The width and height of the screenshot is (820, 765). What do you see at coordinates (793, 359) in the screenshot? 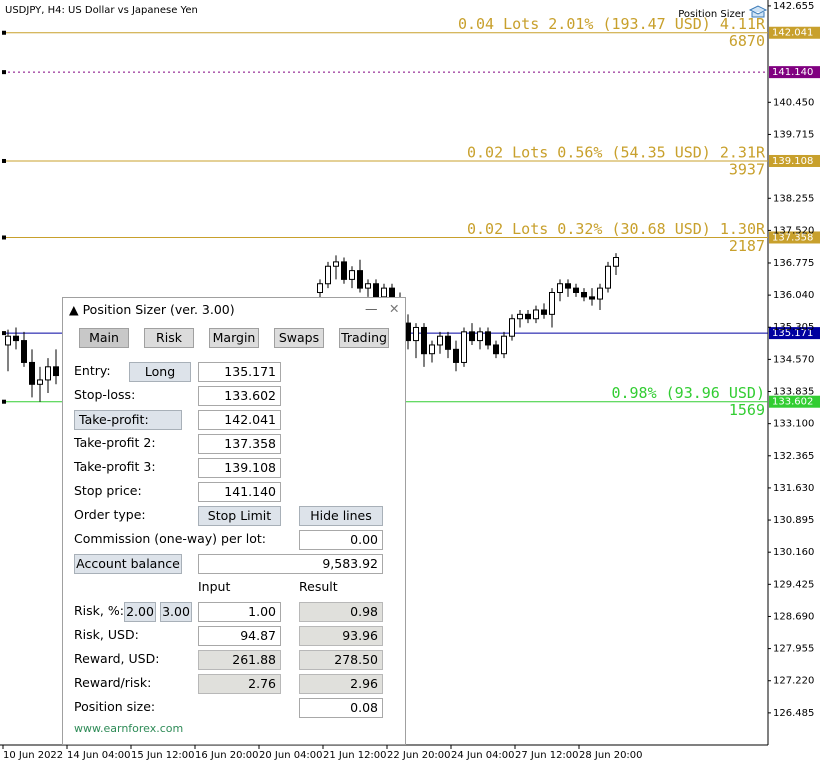
I see `y-tick-label: 134.570` at bounding box center [793, 359].